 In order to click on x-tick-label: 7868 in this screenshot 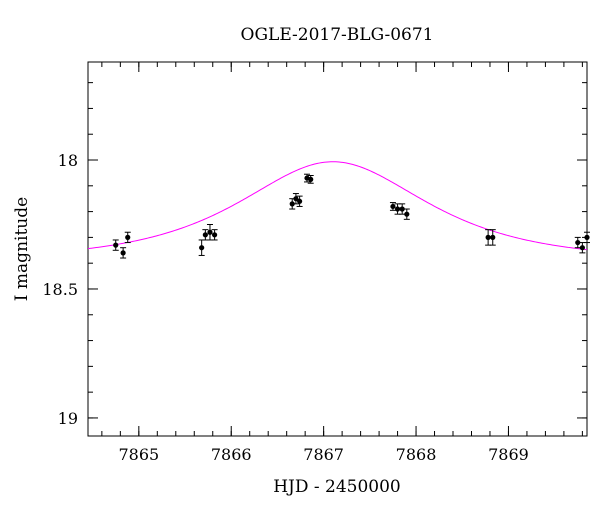, I will do `click(416, 454)`.